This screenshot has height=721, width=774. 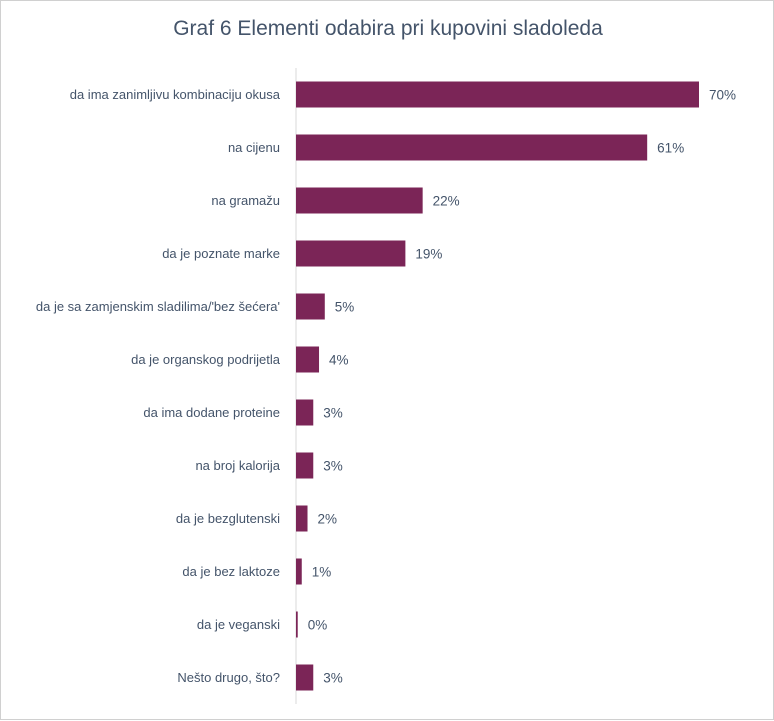 What do you see at coordinates (318, 625) in the screenshot?
I see `data-label: 0%` at bounding box center [318, 625].